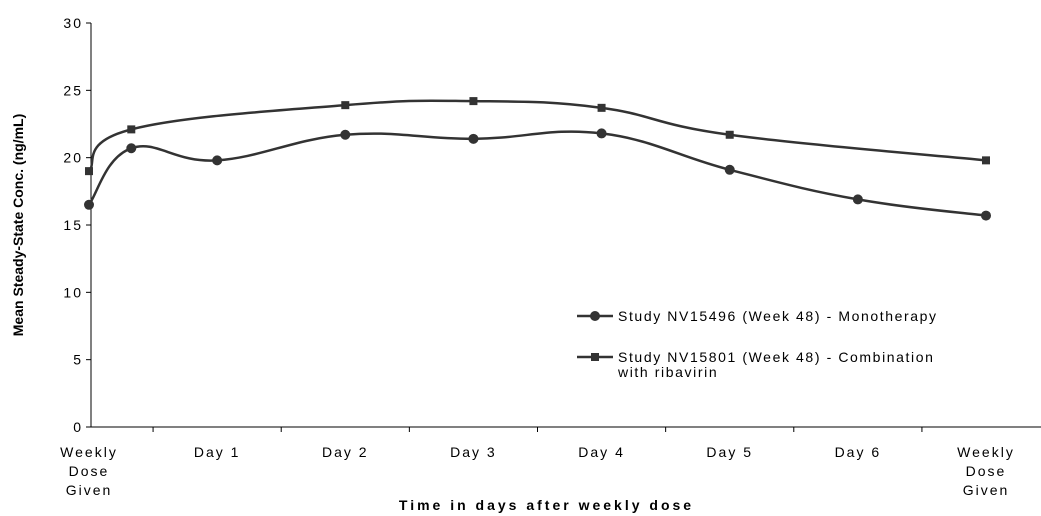 The image size is (1041, 516). I want to click on y-axis-title: Mean Steady-State Conc. (ng/mL), so click(18, 225).